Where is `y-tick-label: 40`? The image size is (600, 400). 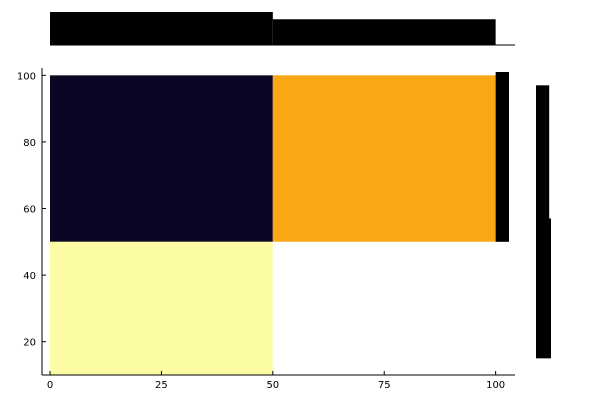
y-tick-label: 40 is located at coordinates (29, 276).